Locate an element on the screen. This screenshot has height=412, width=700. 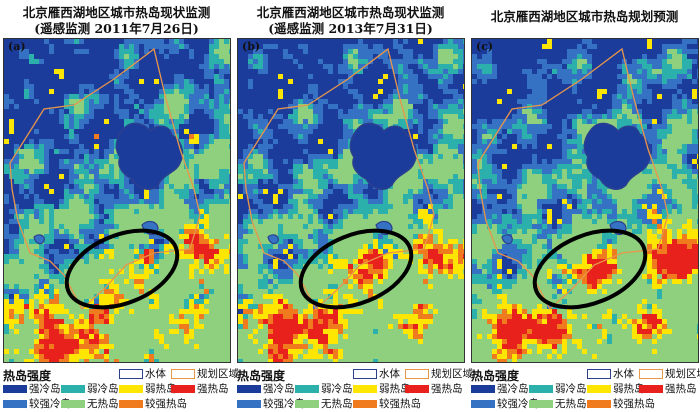
panel-label: (c) is located at coordinates (485, 46).